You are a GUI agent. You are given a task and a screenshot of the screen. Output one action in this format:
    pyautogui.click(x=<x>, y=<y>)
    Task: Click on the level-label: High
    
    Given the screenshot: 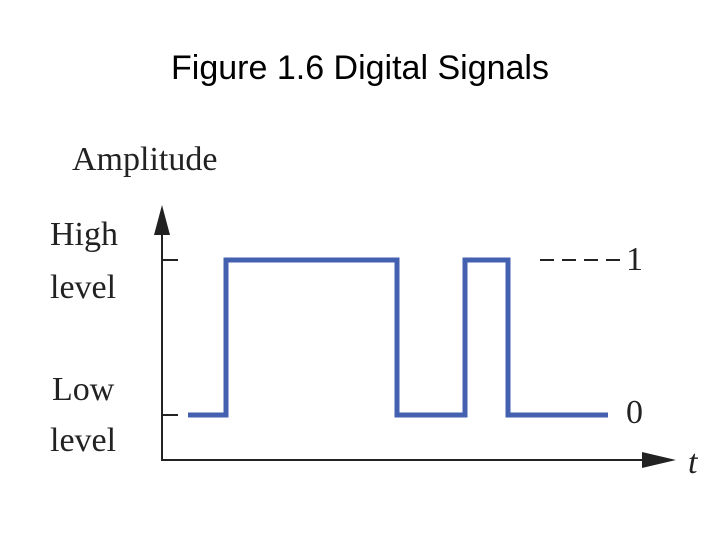 What is the action you would take?
    pyautogui.click(x=84, y=234)
    